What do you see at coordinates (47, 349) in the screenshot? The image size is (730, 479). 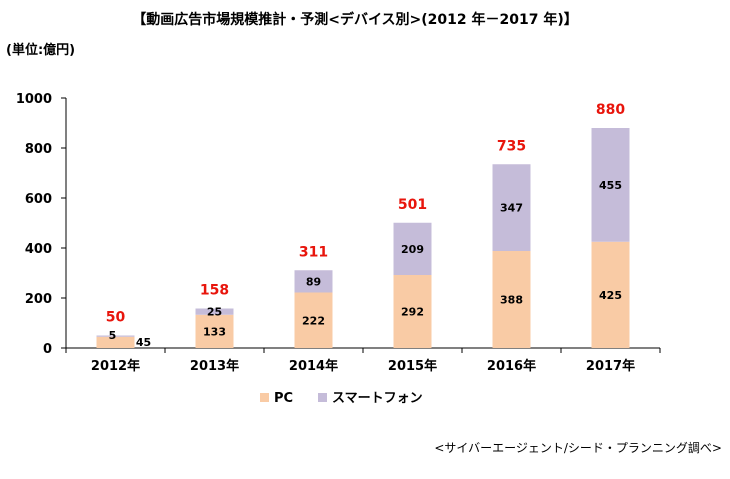 I see `y-tick-label: 0` at bounding box center [47, 349].